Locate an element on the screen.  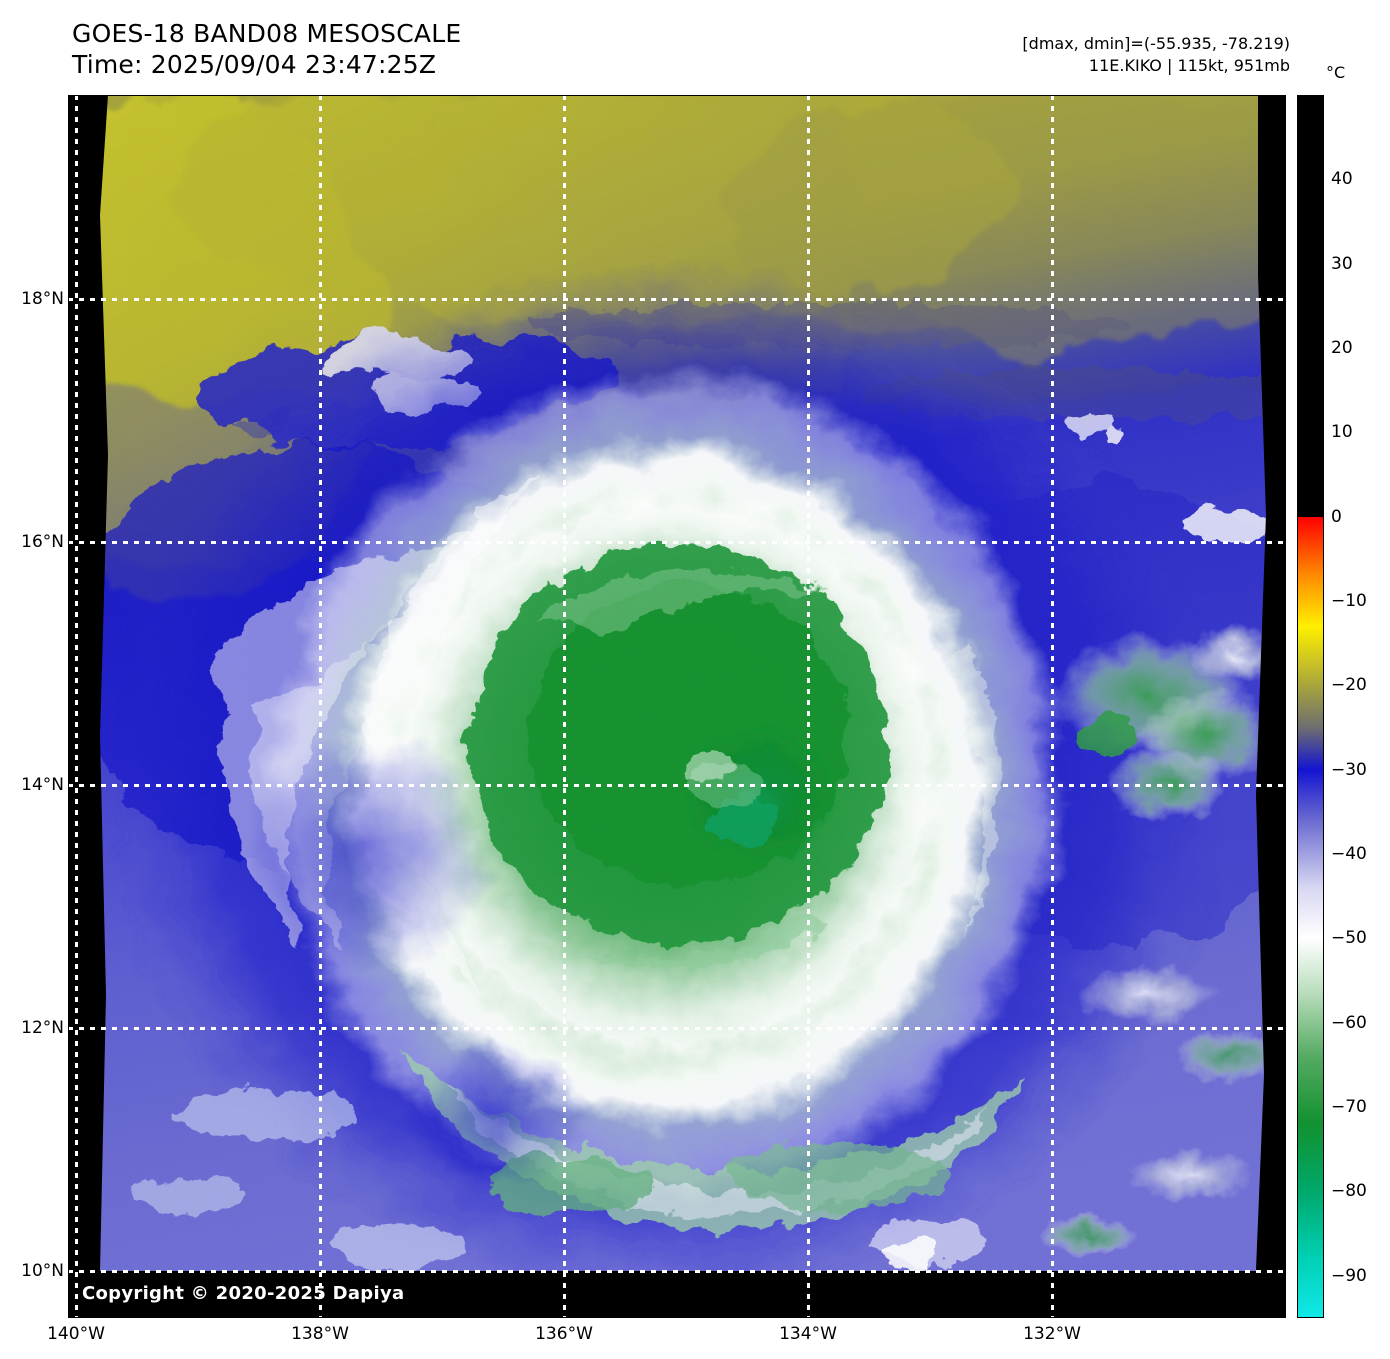
colorbar-tick-m40: −40 is located at coordinates (1349, 854).